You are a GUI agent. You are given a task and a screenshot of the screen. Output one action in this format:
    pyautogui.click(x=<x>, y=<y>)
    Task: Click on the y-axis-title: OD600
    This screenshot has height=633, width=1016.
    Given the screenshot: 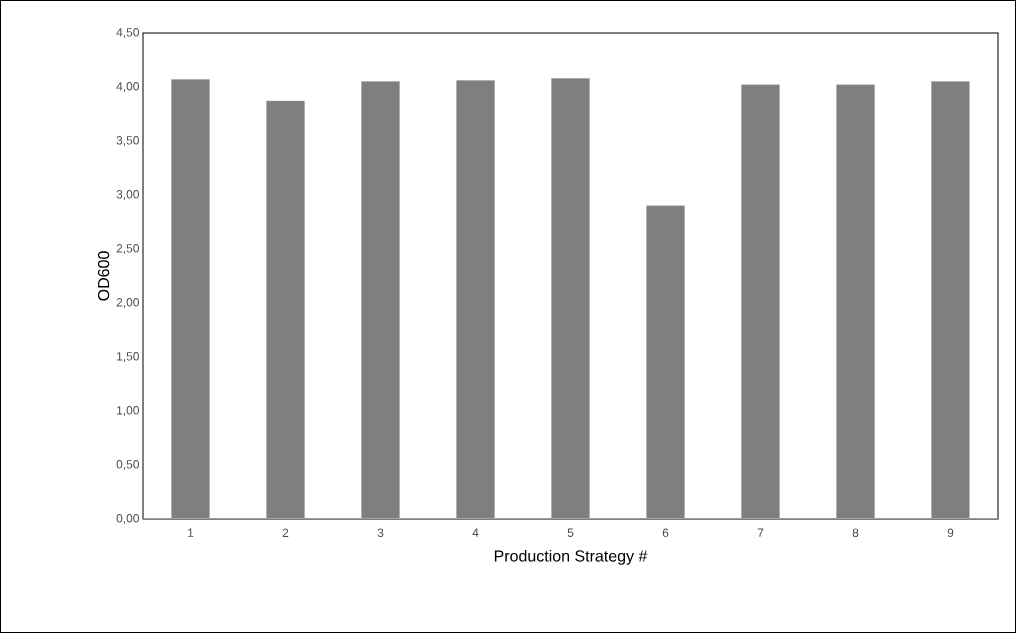 What is the action you would take?
    pyautogui.click(x=103, y=276)
    